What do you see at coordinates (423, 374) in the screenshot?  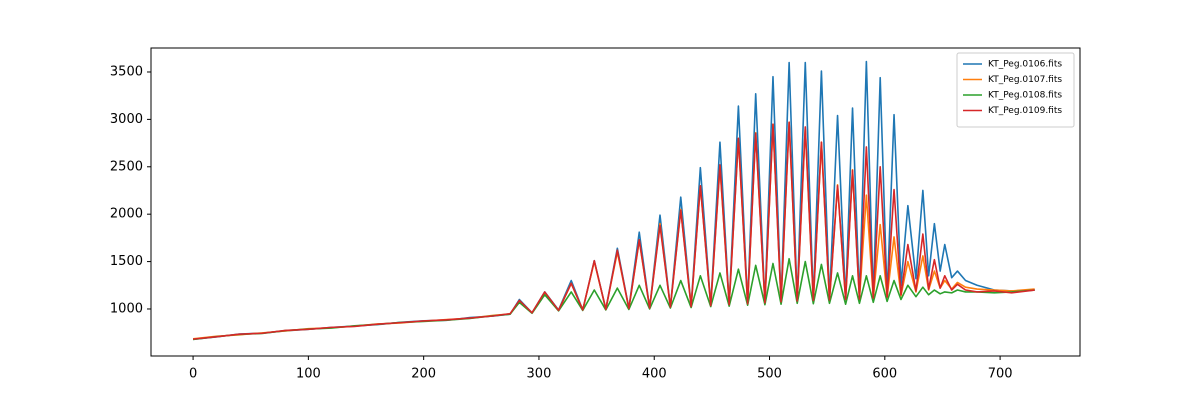 I see `x-tick-label: 200` at bounding box center [423, 374].